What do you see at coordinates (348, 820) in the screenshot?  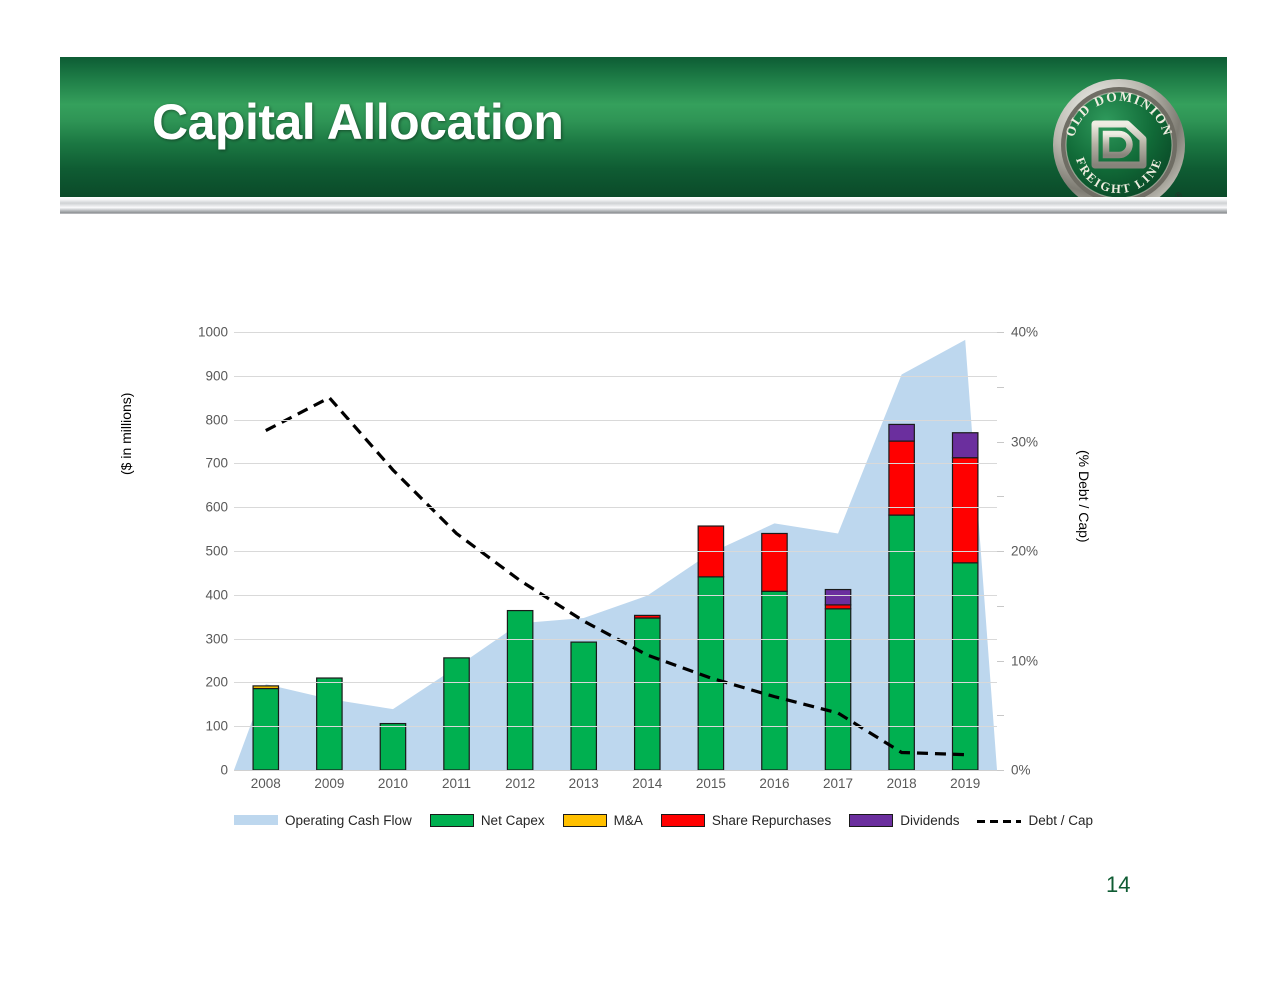 I see `legend-label: Operating Cash Flow` at bounding box center [348, 820].